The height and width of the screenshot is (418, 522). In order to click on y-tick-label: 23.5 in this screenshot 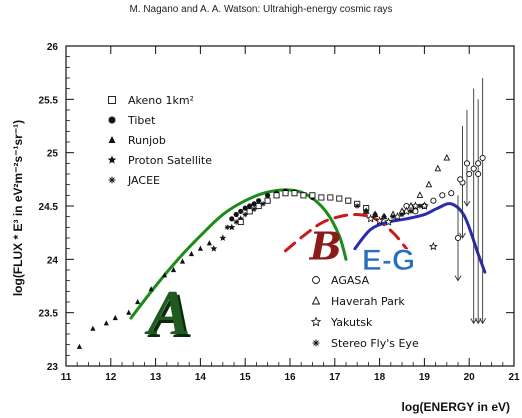, I will do `click(49, 314)`.